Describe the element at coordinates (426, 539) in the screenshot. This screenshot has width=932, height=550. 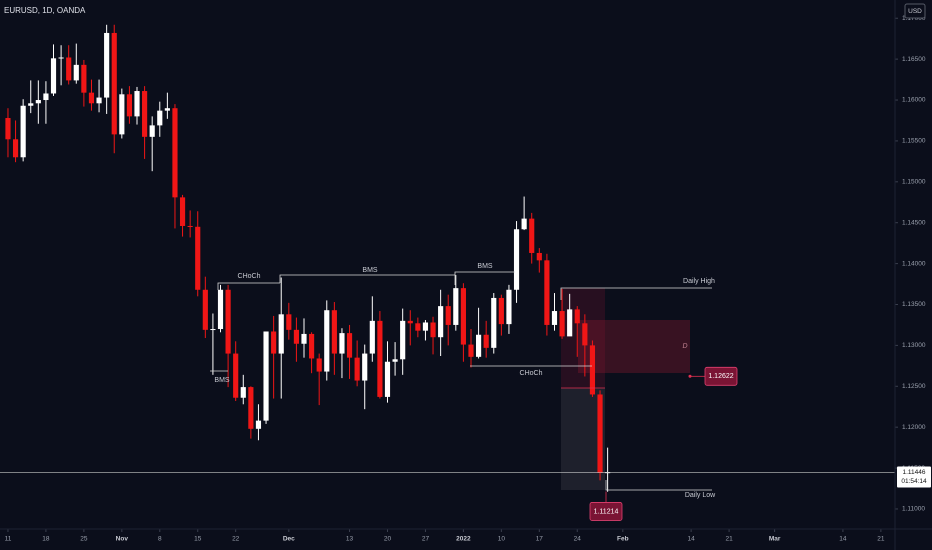
I see `x-tick-label: 27` at that location.